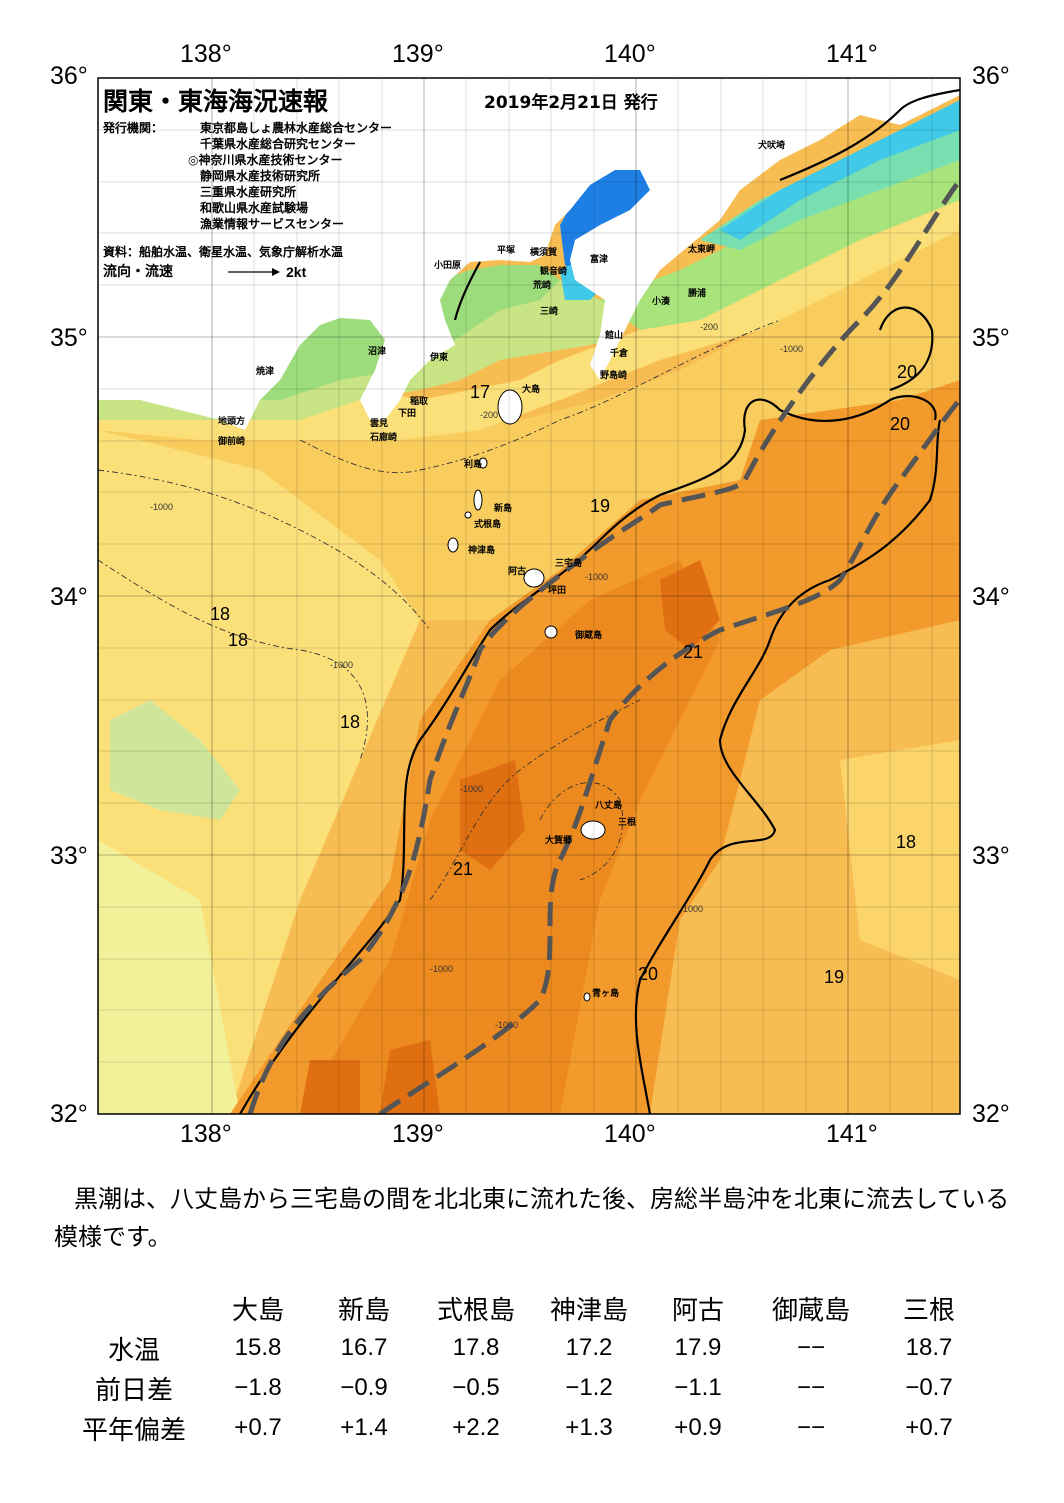  I want to click on table-cell: +2.2, so click(476, 1427).